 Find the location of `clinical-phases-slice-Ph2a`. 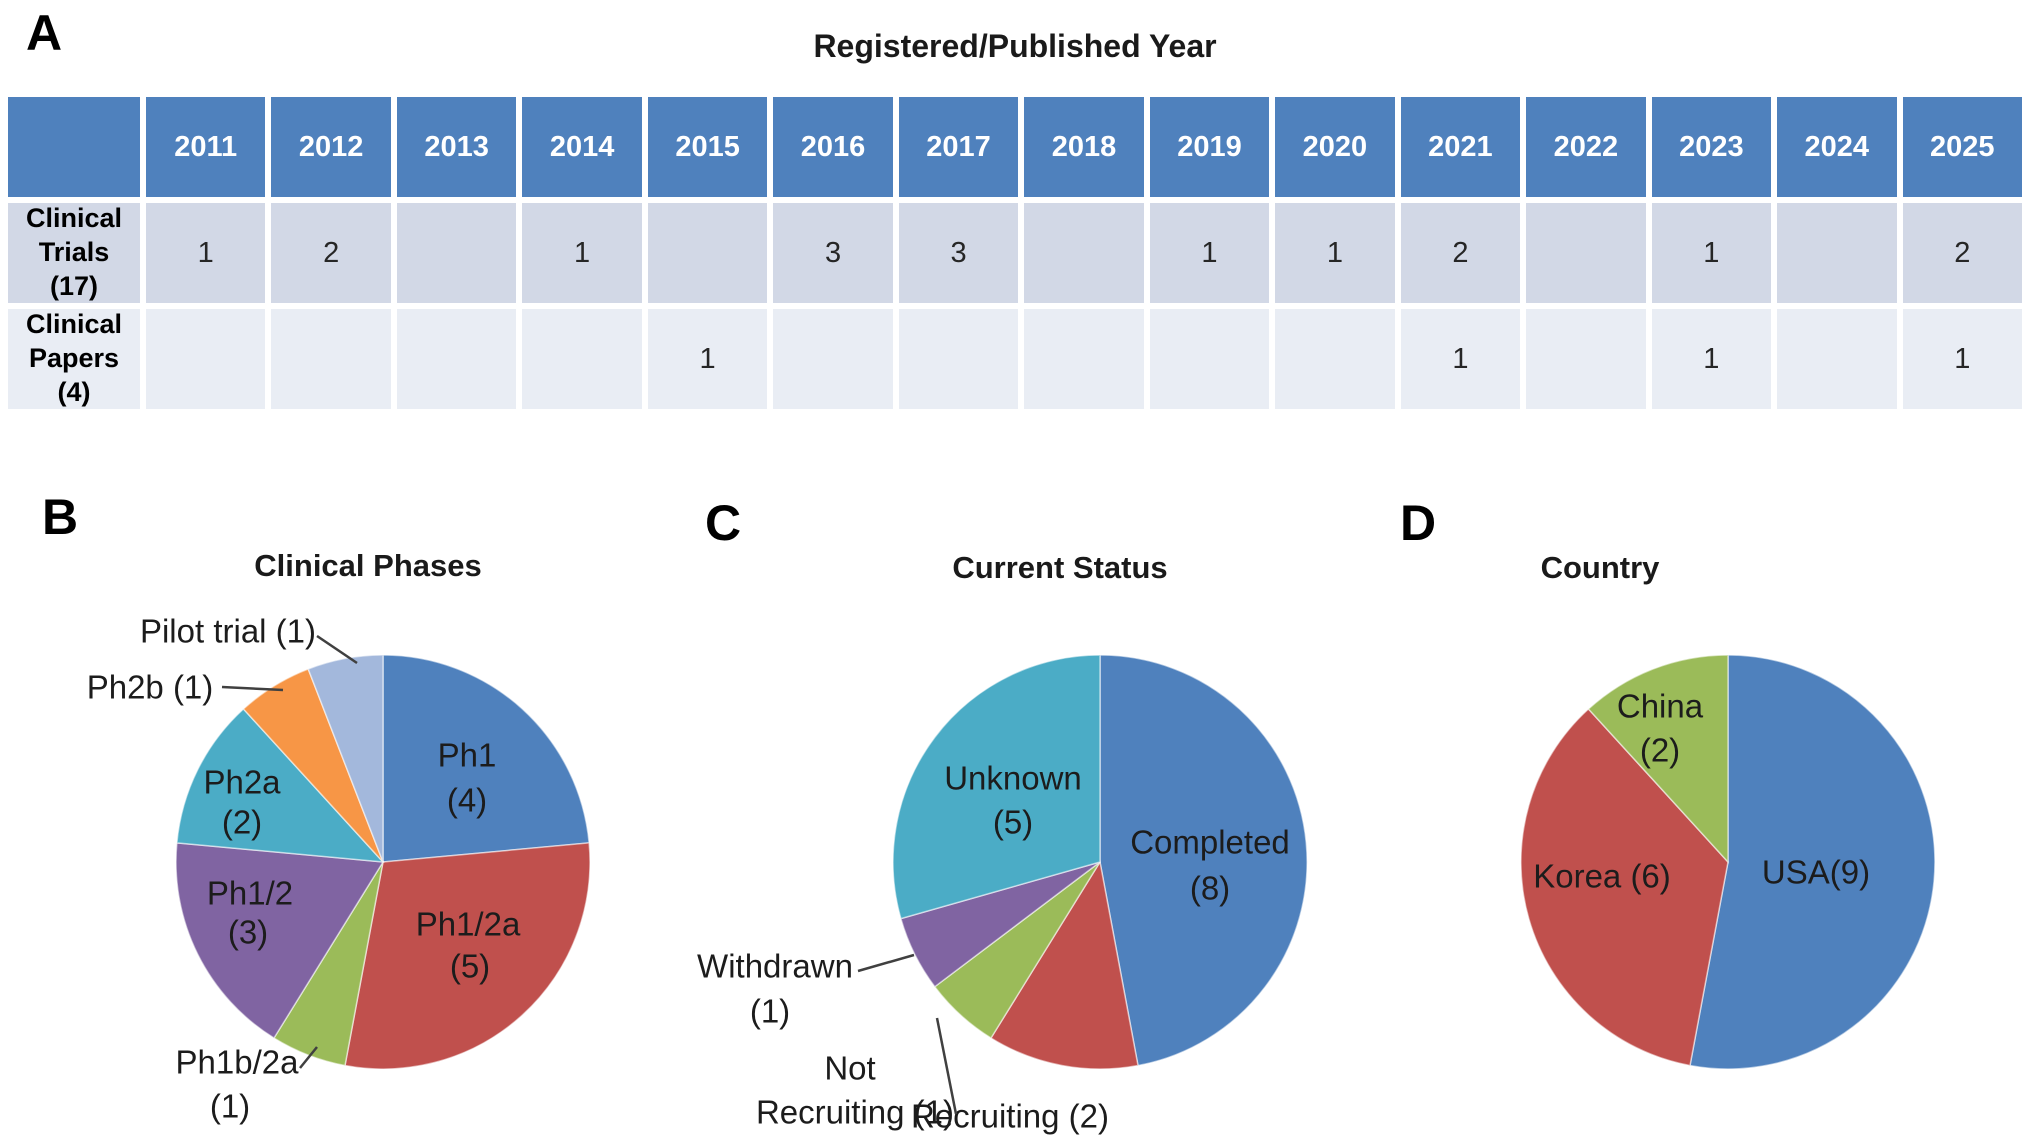

clinical-phases-slice-Ph2a is located at coordinates (280, 785).